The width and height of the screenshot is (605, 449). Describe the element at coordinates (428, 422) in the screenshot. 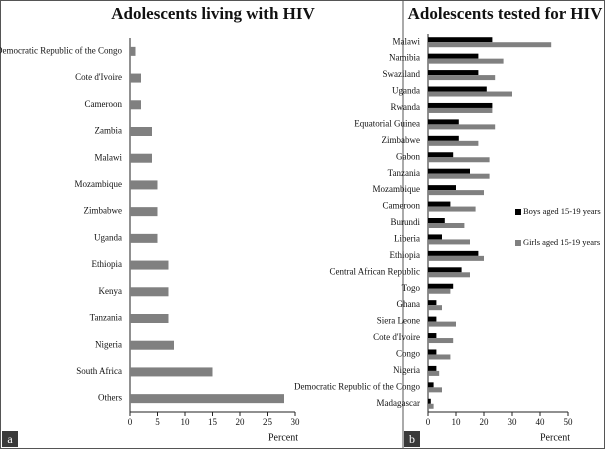

I see `x-tick-label: 0` at that location.